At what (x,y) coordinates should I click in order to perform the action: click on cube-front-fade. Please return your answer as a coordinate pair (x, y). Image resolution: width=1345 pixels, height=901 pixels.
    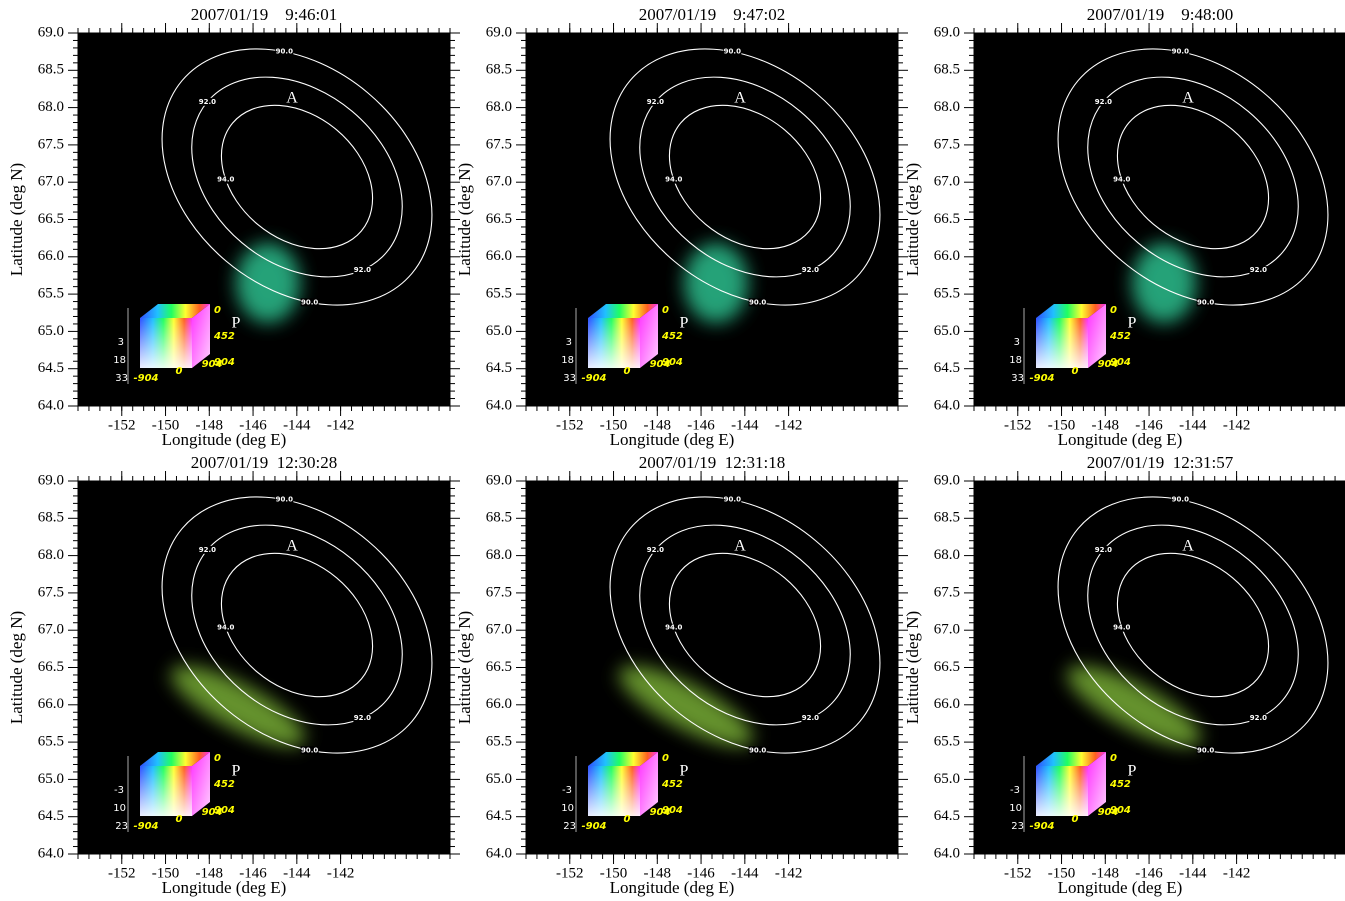
    Looking at the image, I should click on (166, 791).